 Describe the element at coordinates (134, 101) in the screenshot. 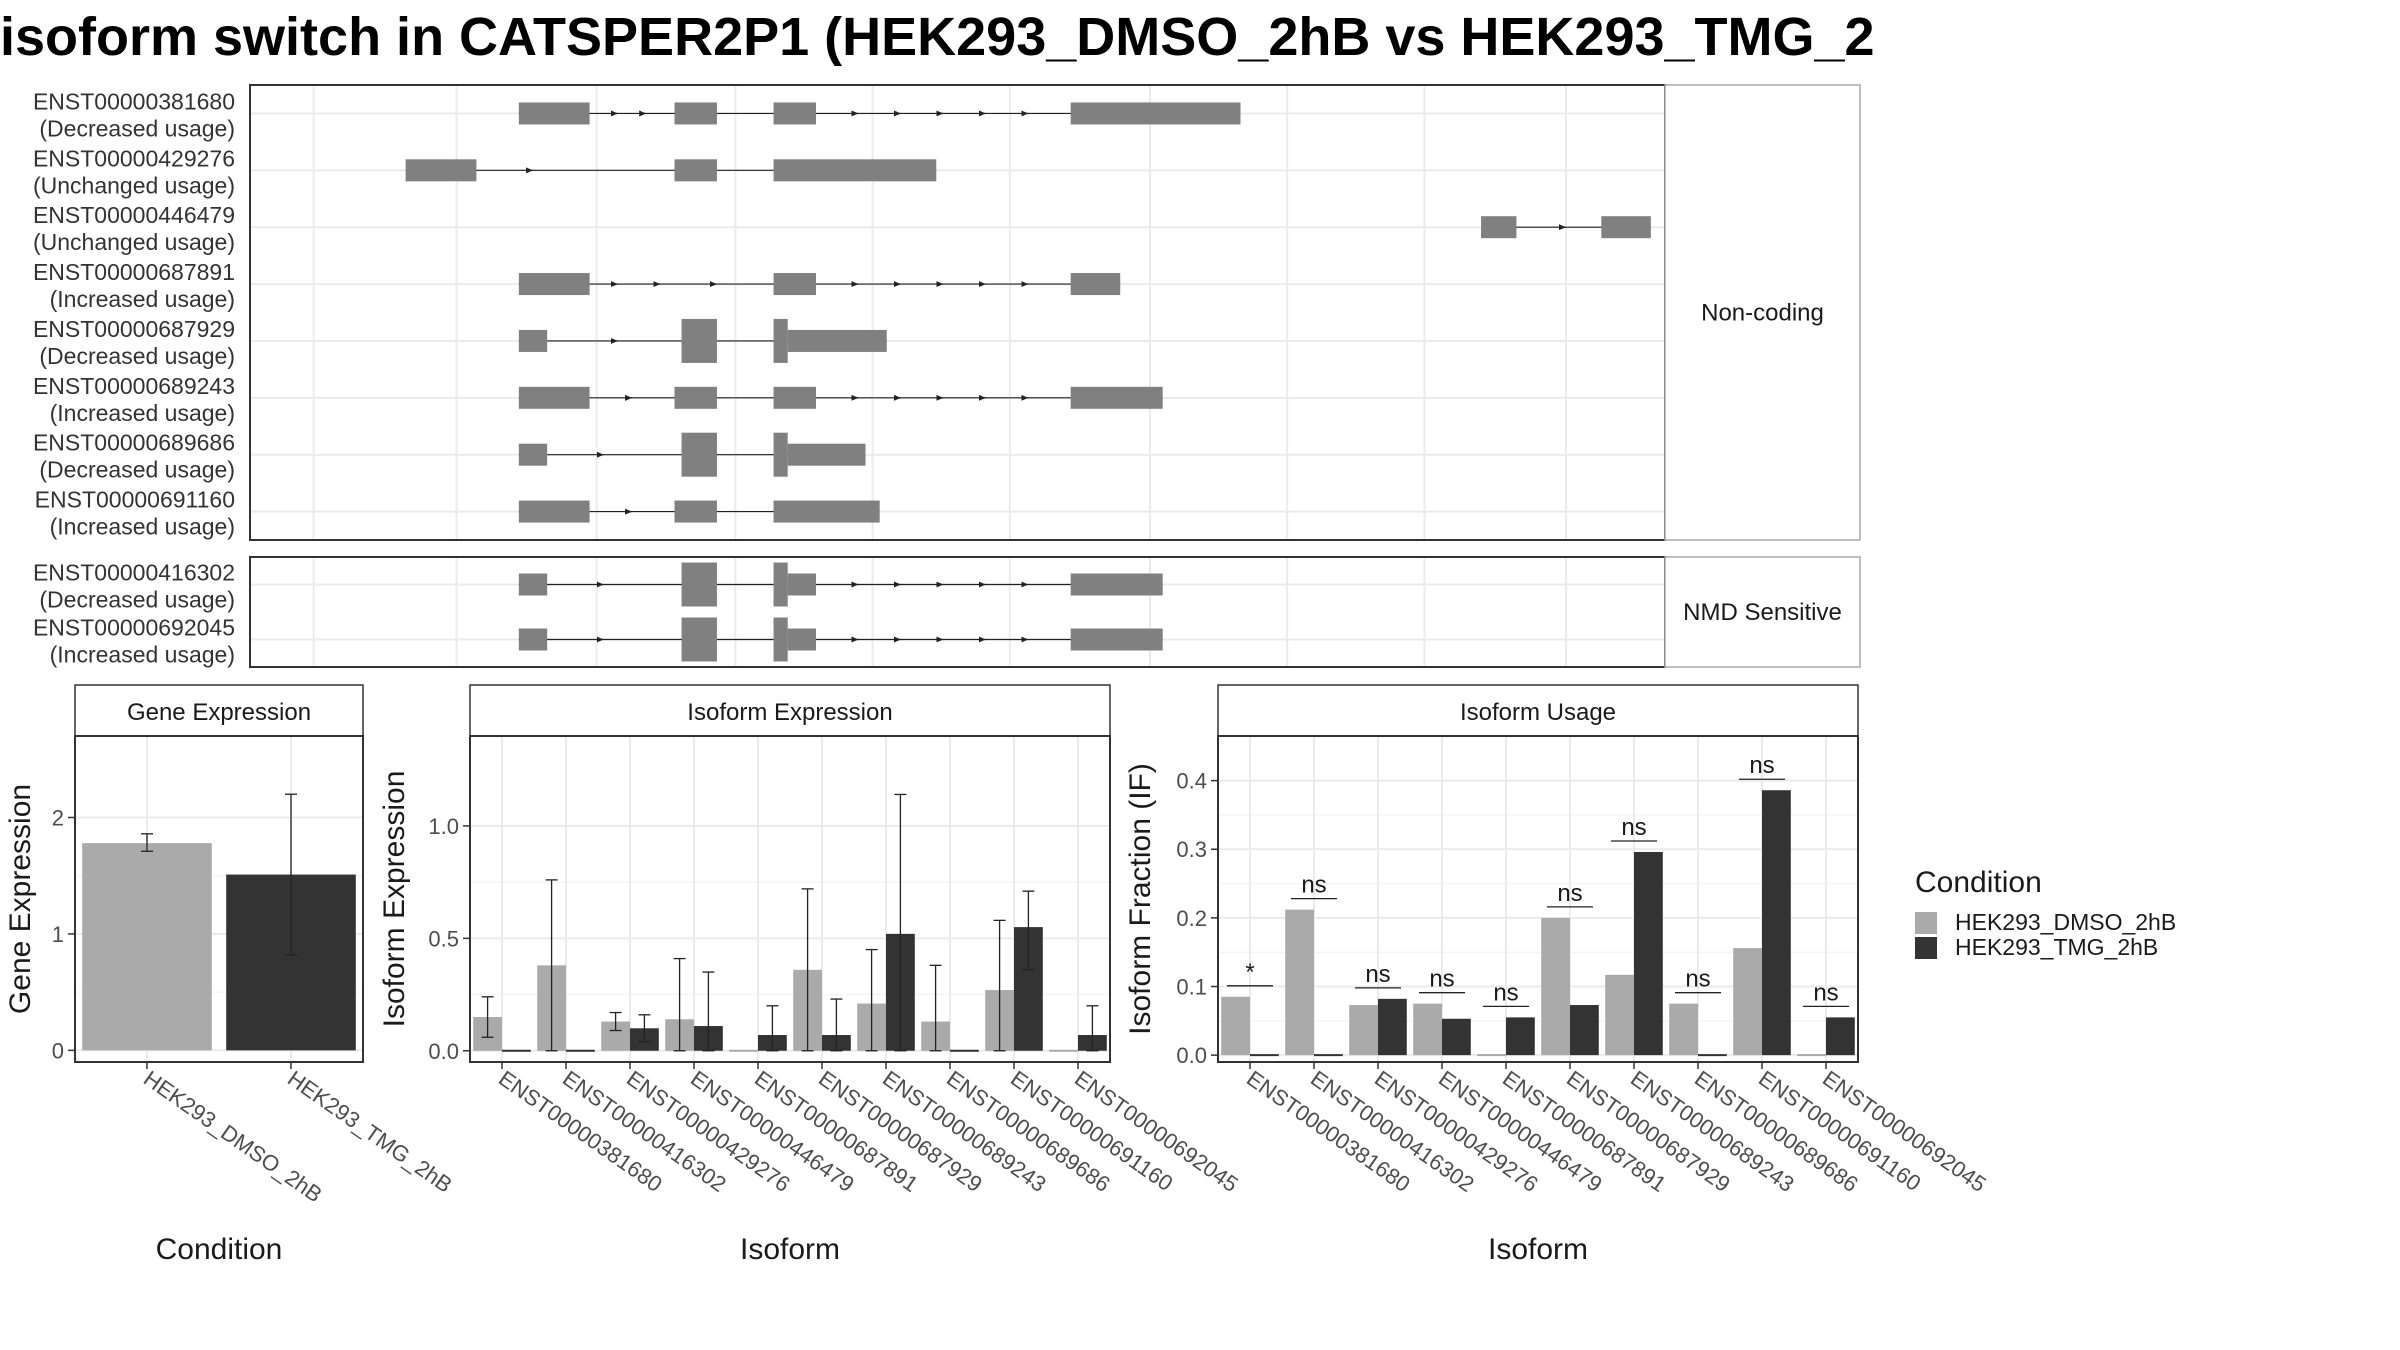

I see `transcript-id-label: ENST00000381680` at that location.